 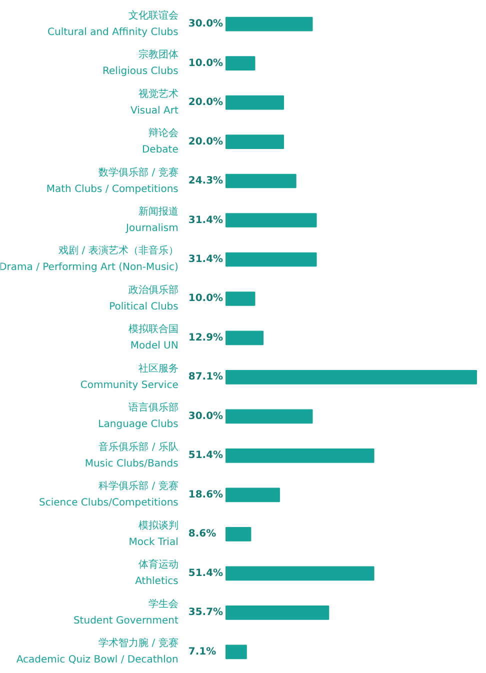 I want to click on y-tick-label: 语言俱乐部 Language Clubs, so click(x=138, y=416).